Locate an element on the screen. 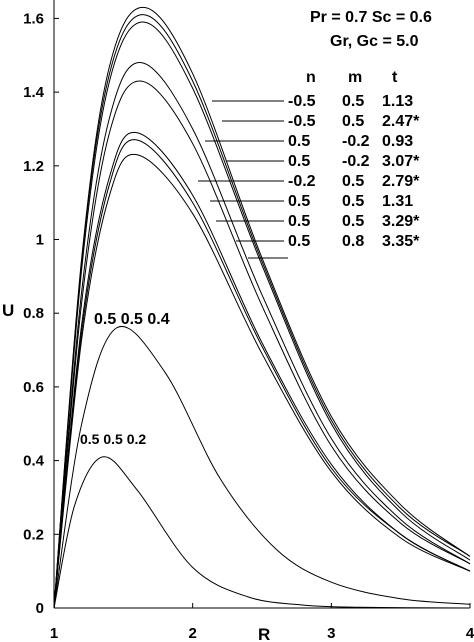 This screenshot has height=642, width=474. y-tick-label: 1.4 is located at coordinates (34, 92).